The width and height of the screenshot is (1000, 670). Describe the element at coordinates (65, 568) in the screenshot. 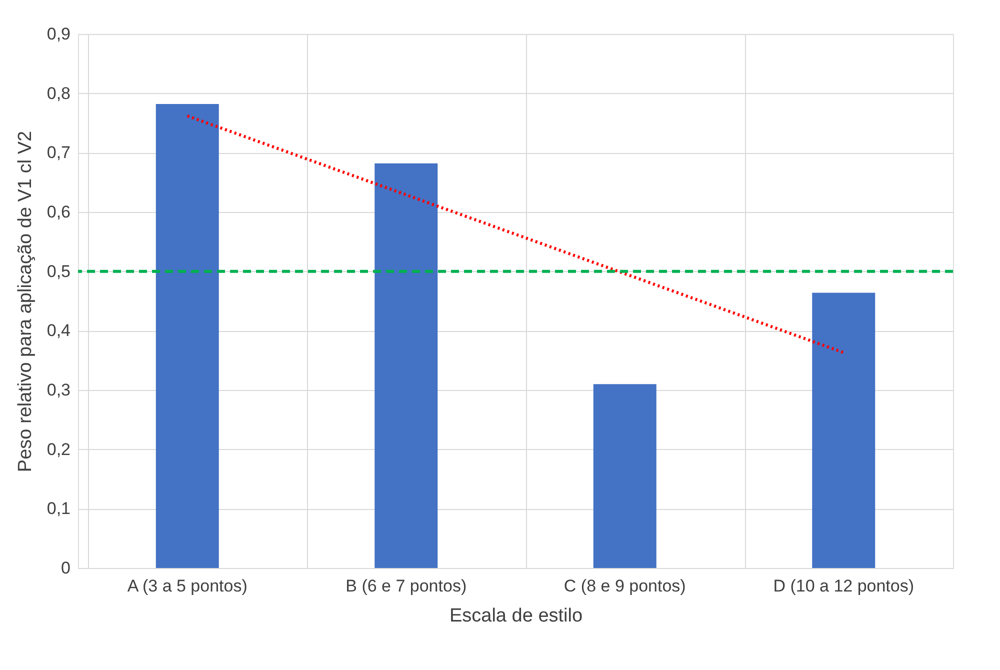

I see `y-tick-label: 0` at that location.